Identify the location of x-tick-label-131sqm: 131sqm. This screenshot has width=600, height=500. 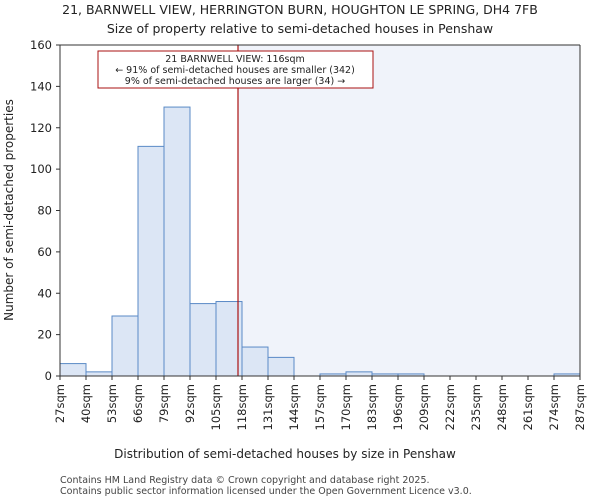
(268, 407).